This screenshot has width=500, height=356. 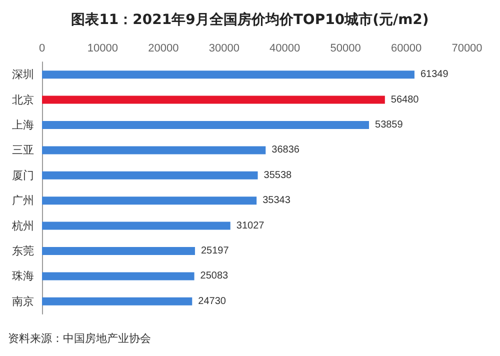 What do you see at coordinates (467, 48) in the screenshot?
I see `x-tick-label: 70000` at bounding box center [467, 48].